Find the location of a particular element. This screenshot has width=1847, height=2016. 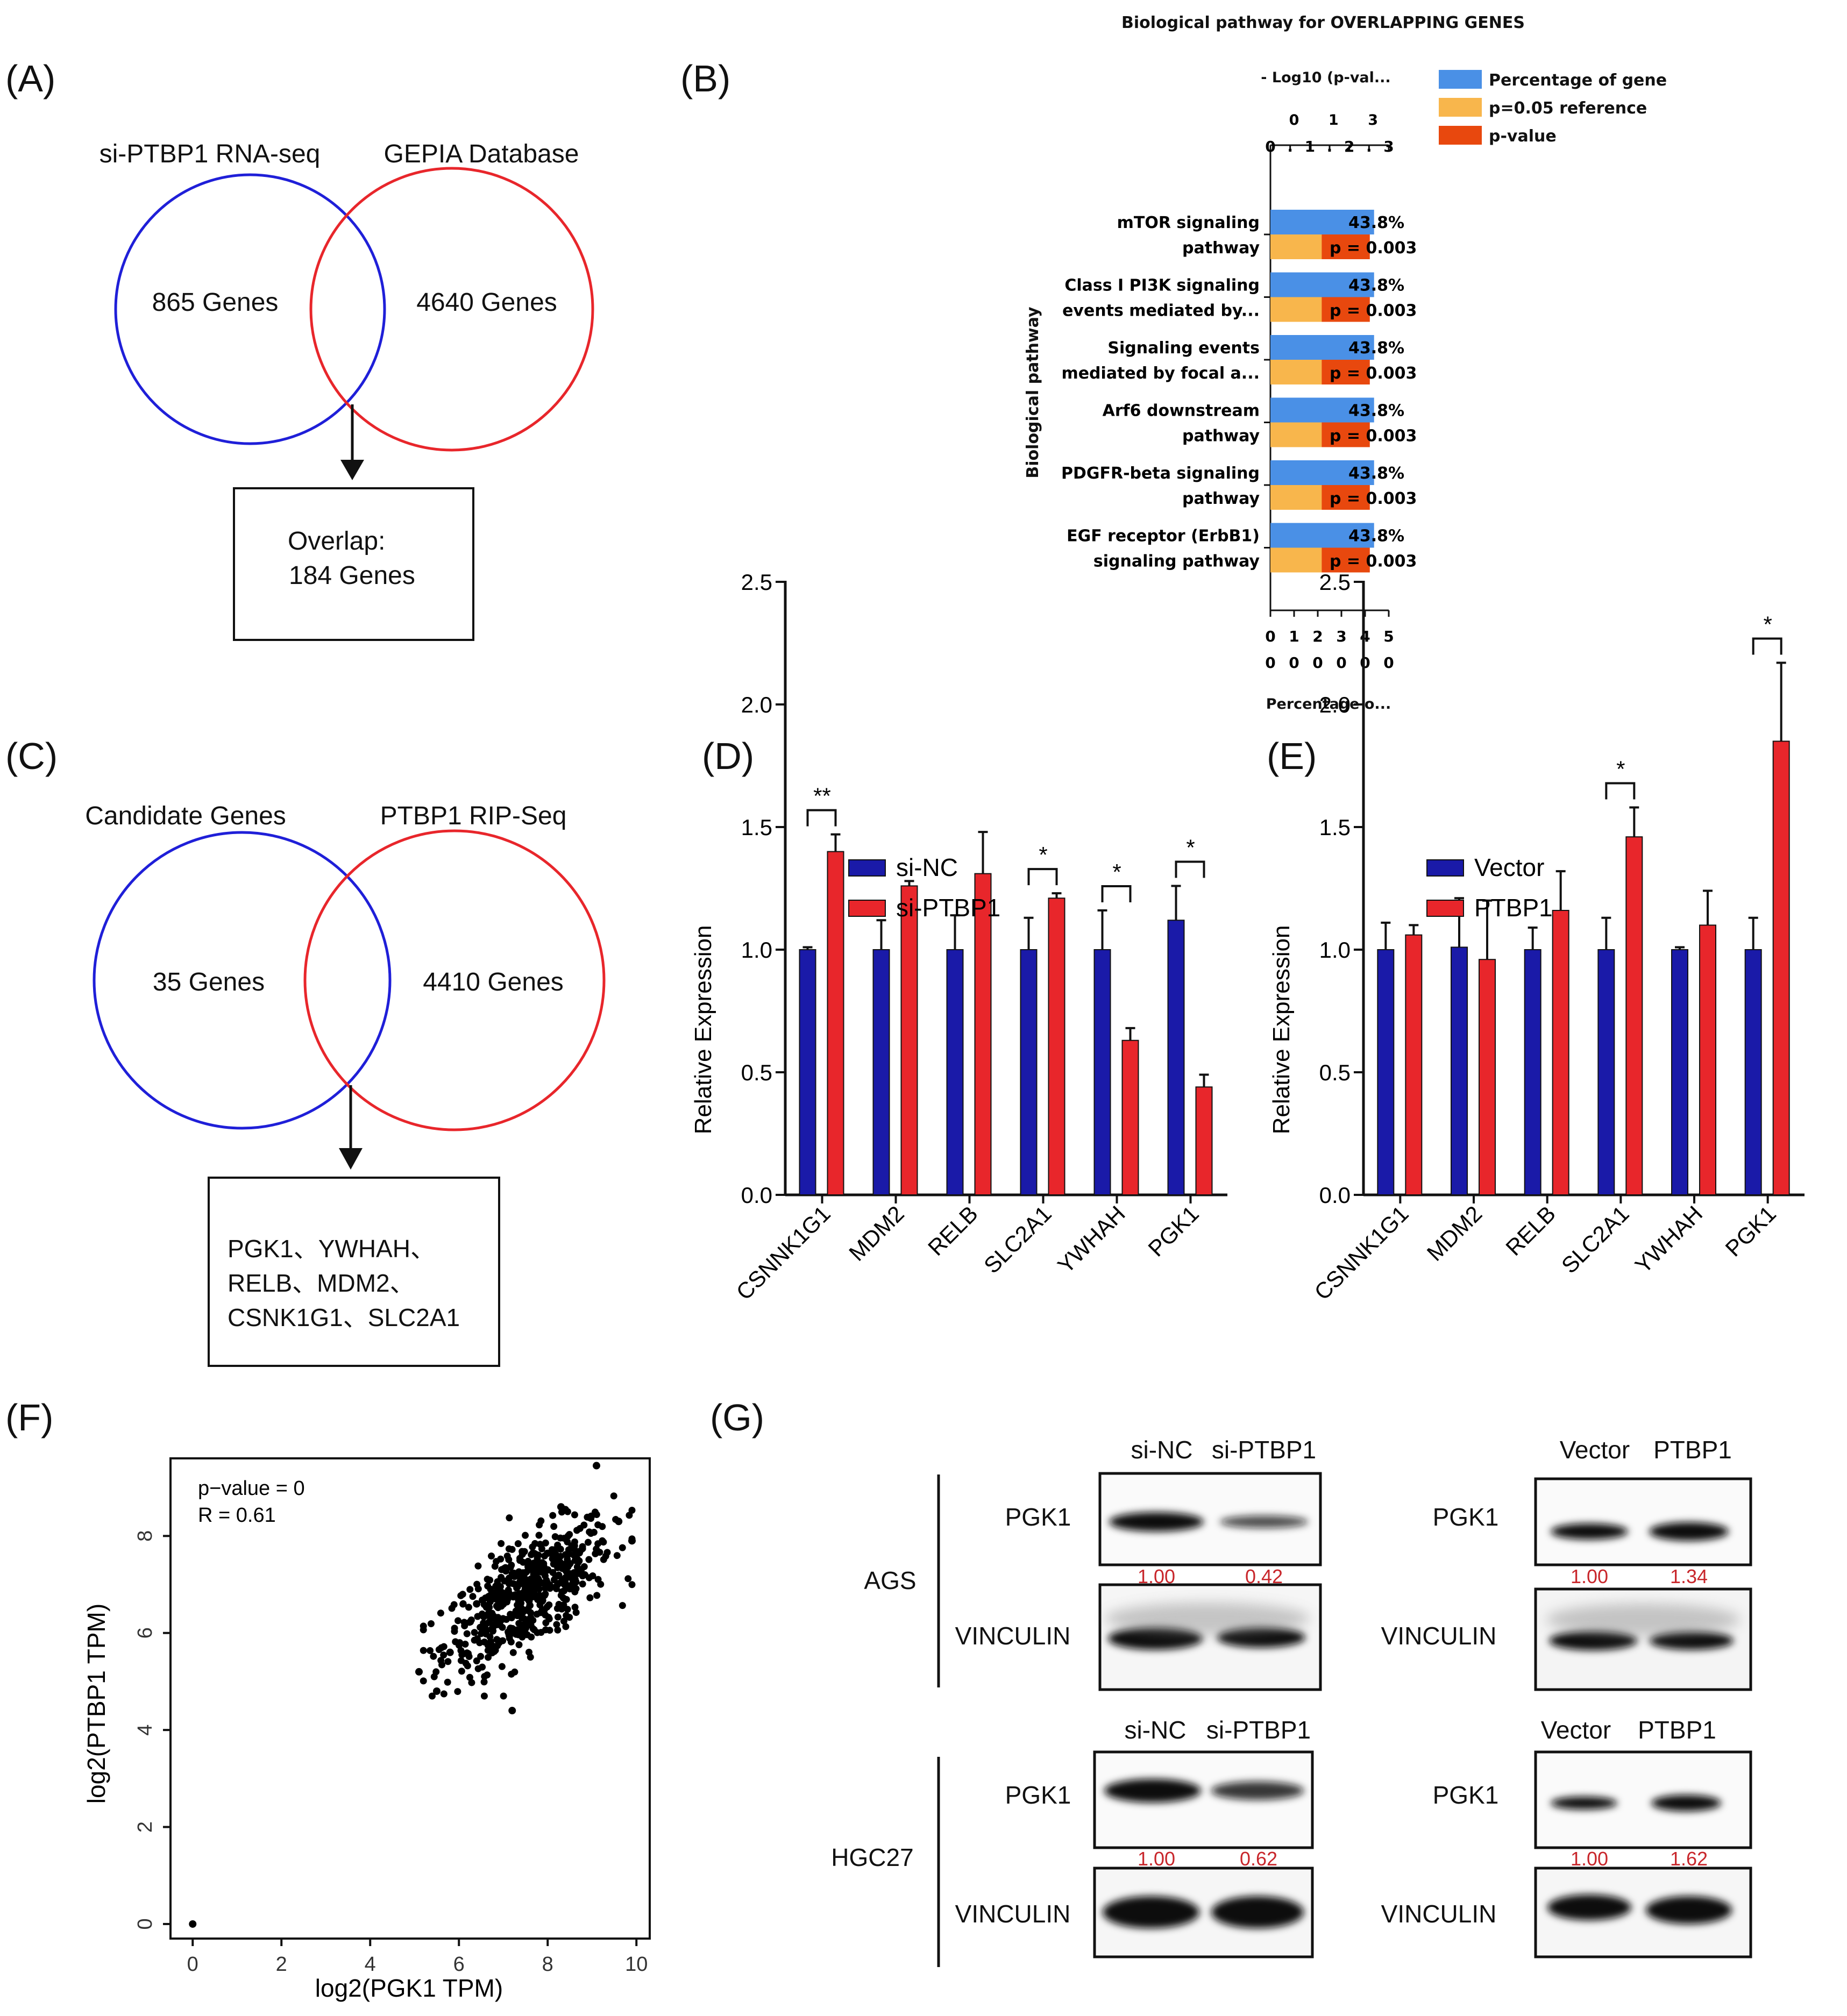

panel-label-b: (B) is located at coordinates (705, 78).